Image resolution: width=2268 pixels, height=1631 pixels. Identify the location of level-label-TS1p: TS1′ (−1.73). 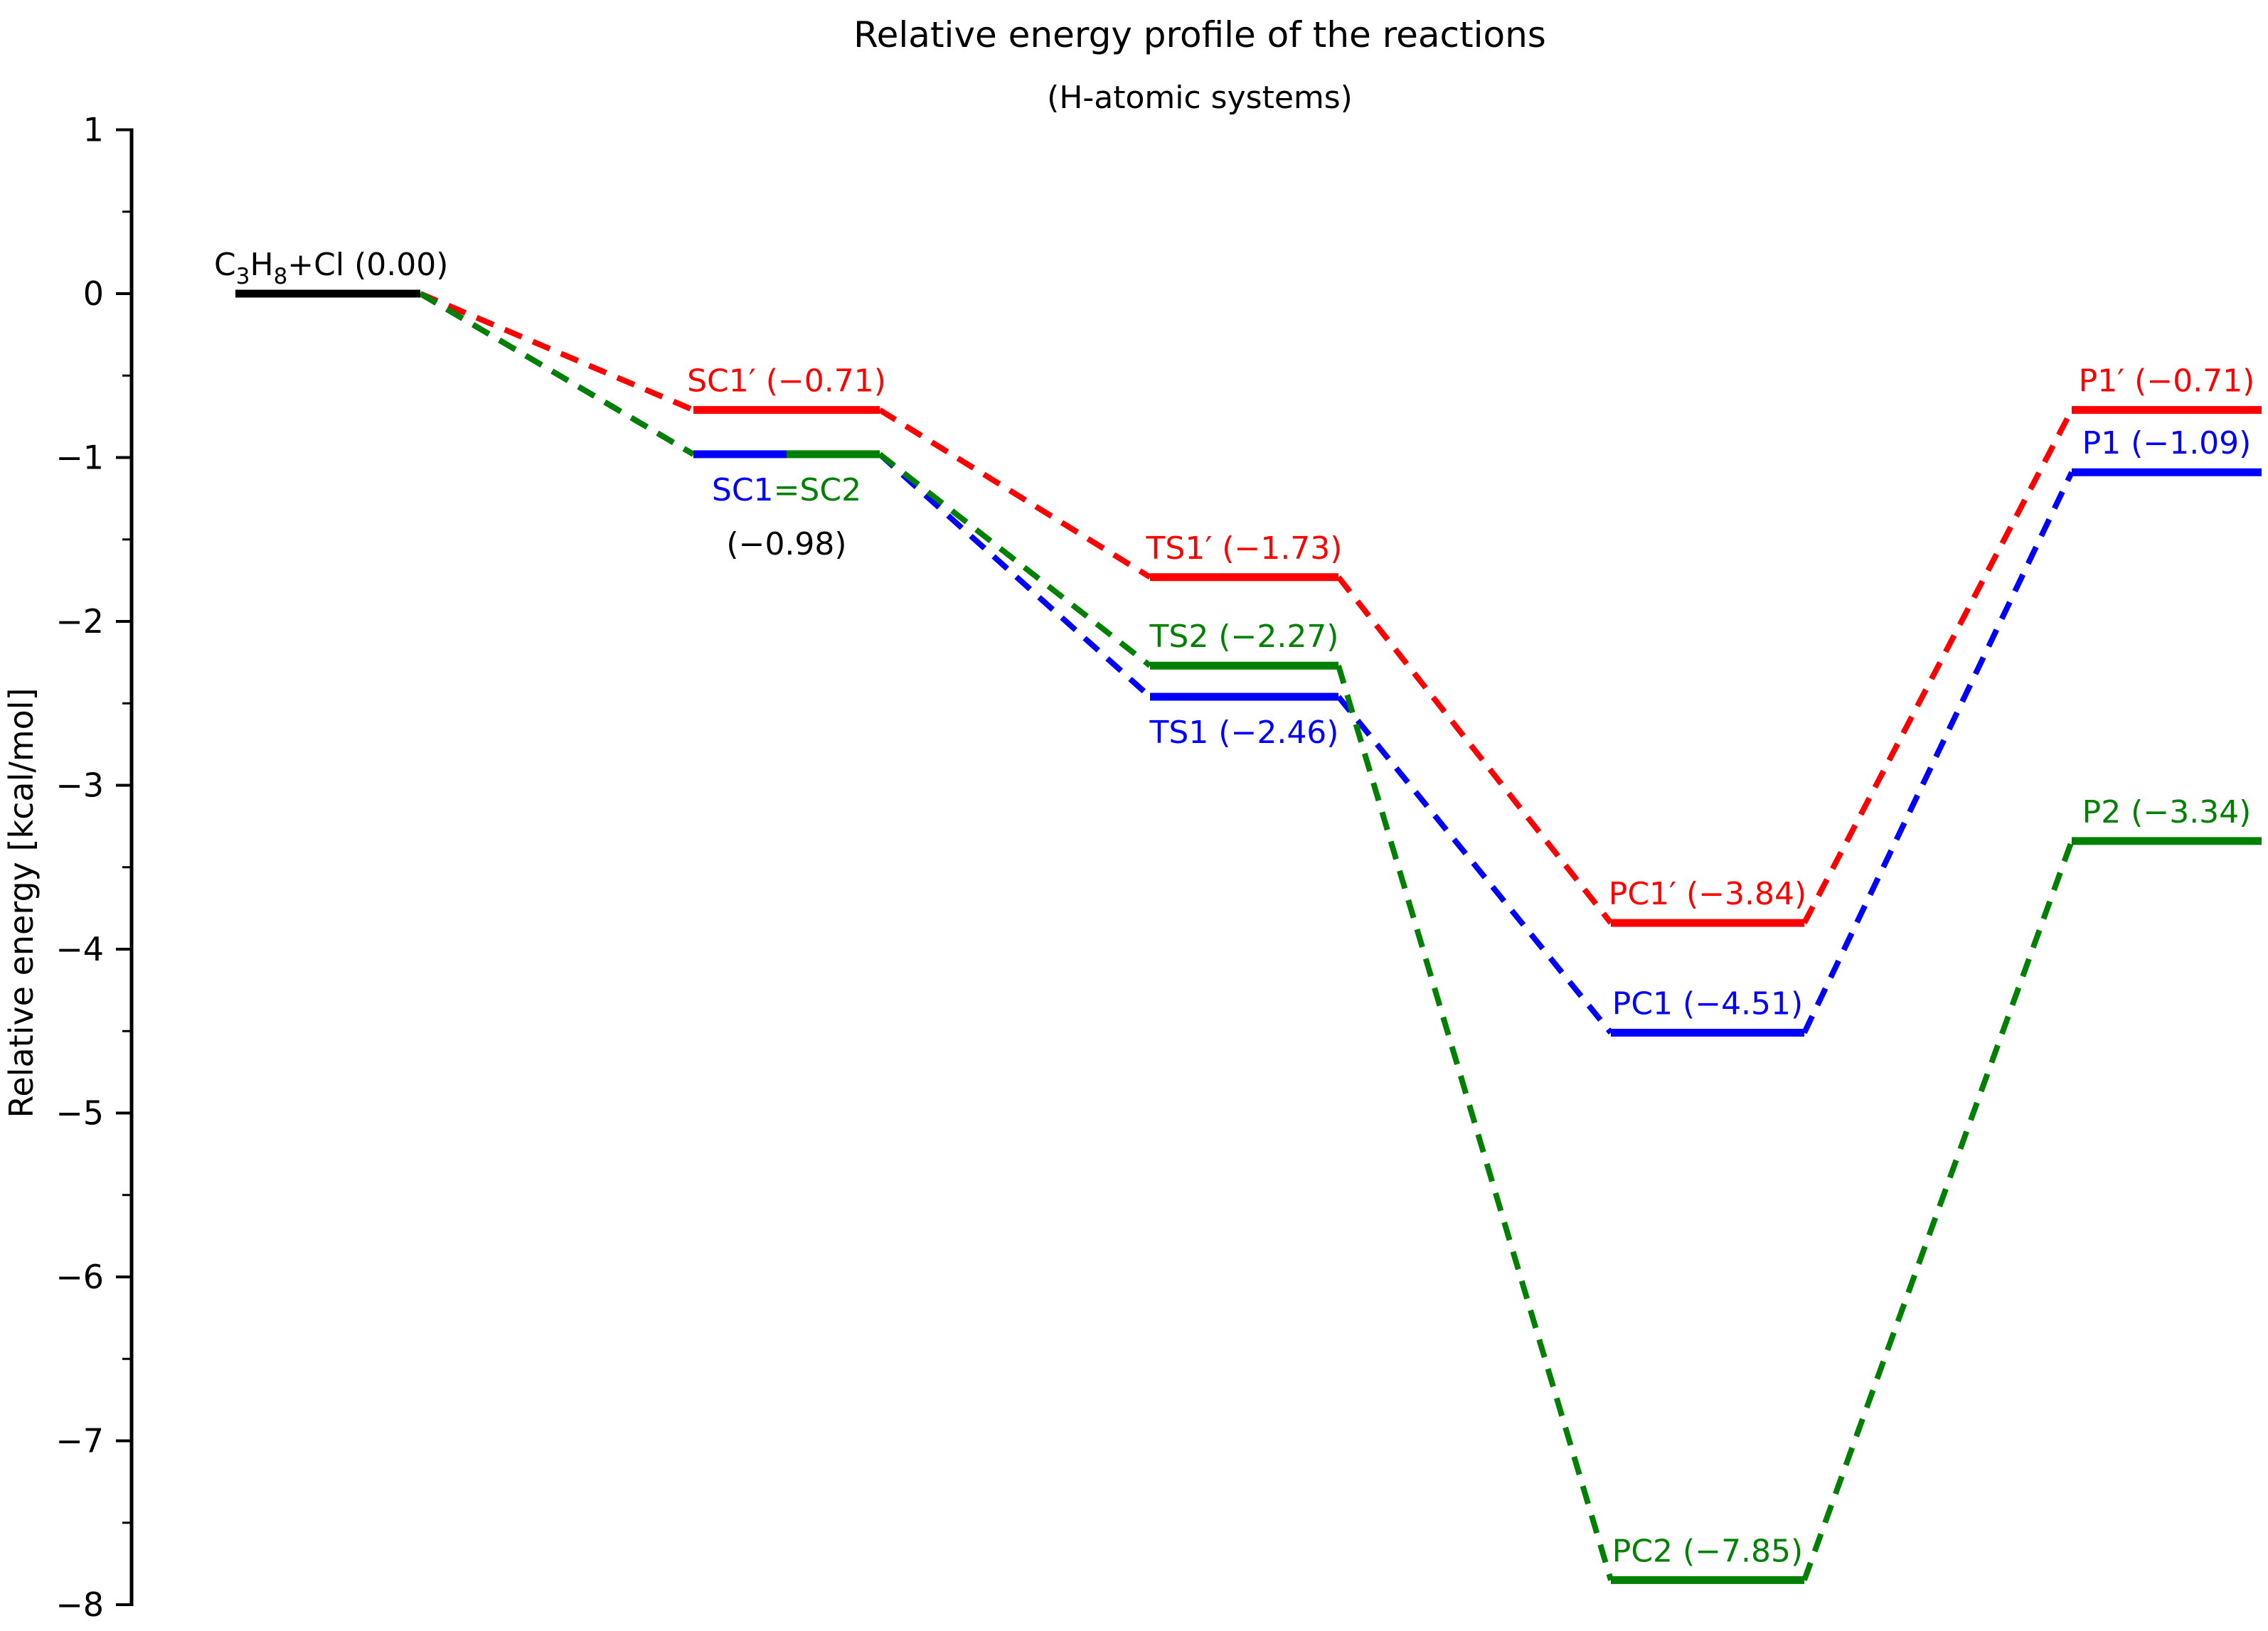
(1244, 548).